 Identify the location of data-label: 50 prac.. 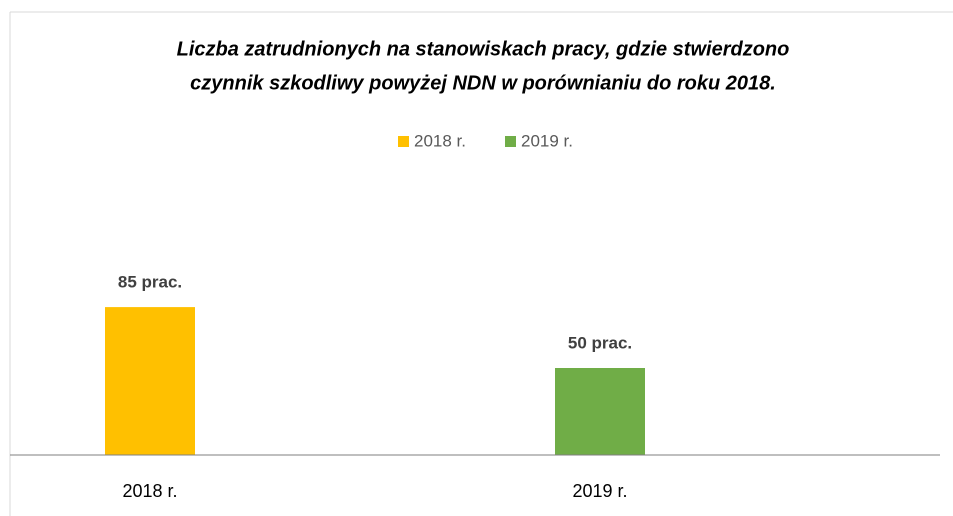
(600, 342).